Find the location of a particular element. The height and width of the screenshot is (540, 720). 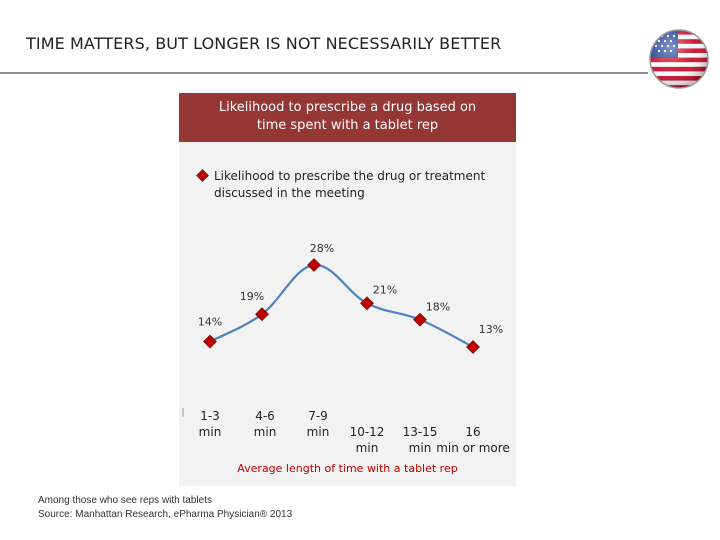

data-label: 14% is located at coordinates (210, 322).